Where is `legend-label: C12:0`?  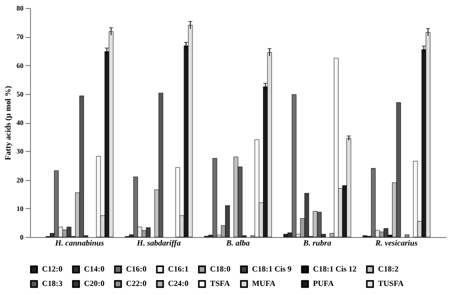 legend-label: C12:0 is located at coordinates (52, 269).